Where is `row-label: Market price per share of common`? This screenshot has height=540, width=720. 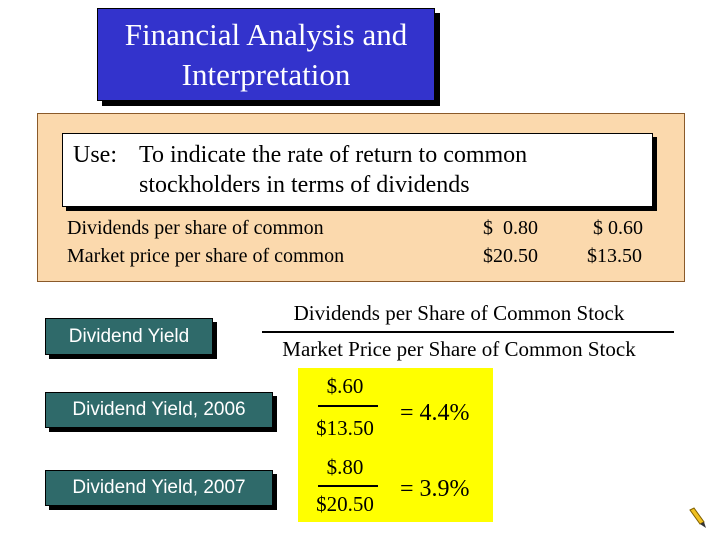
row-label: Market price per share of common is located at coordinates (206, 256).